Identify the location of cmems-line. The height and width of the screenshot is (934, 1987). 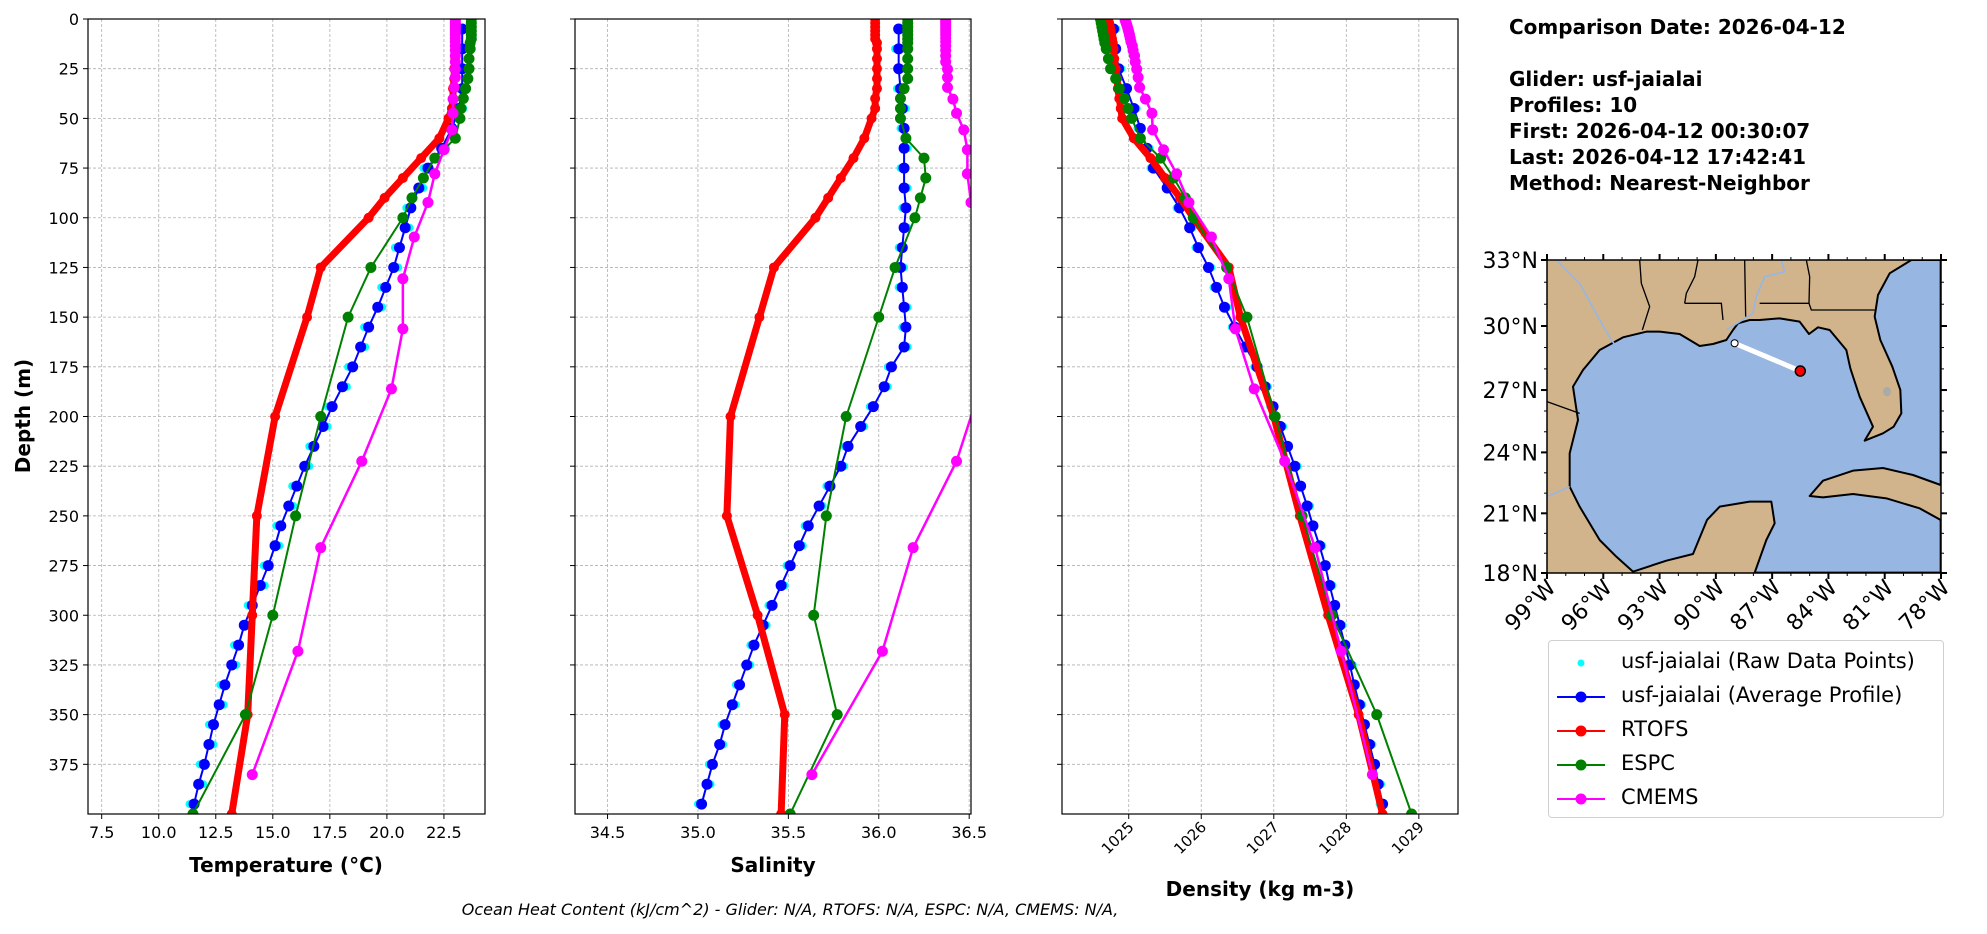
(1248, 397).